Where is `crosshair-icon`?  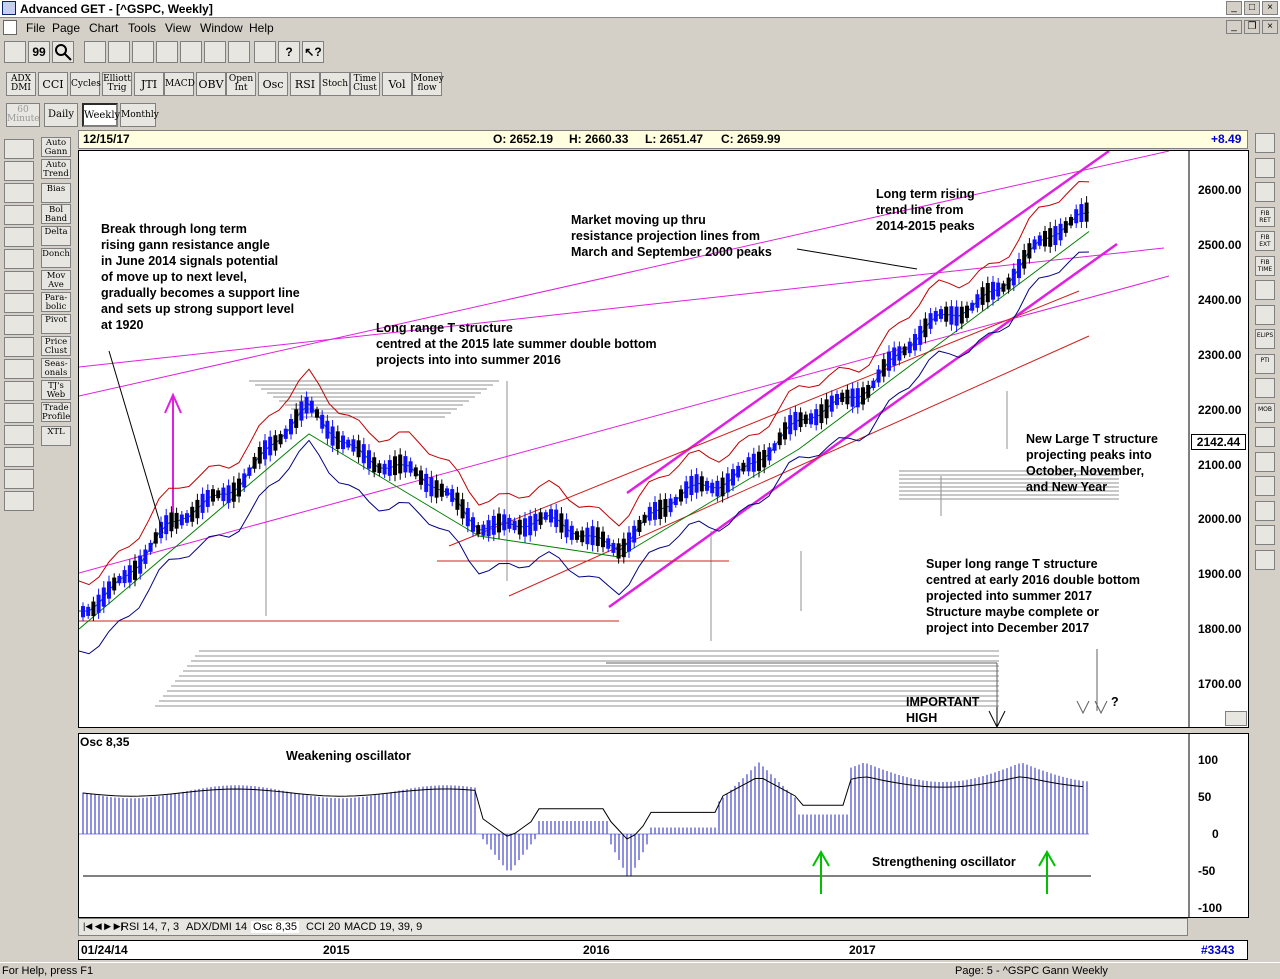 crosshair-icon is located at coordinates (19, 479).